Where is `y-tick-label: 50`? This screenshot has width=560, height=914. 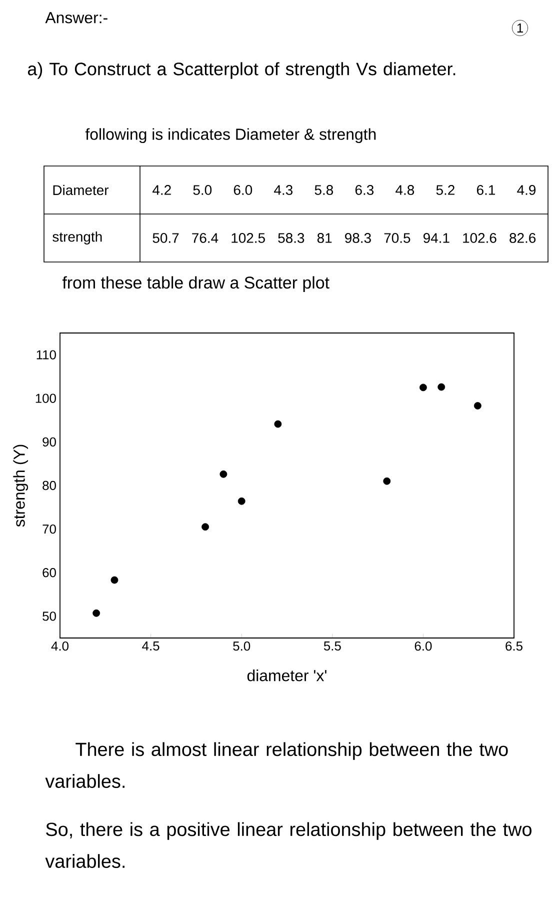
y-tick-label: 50 is located at coordinates (49, 616).